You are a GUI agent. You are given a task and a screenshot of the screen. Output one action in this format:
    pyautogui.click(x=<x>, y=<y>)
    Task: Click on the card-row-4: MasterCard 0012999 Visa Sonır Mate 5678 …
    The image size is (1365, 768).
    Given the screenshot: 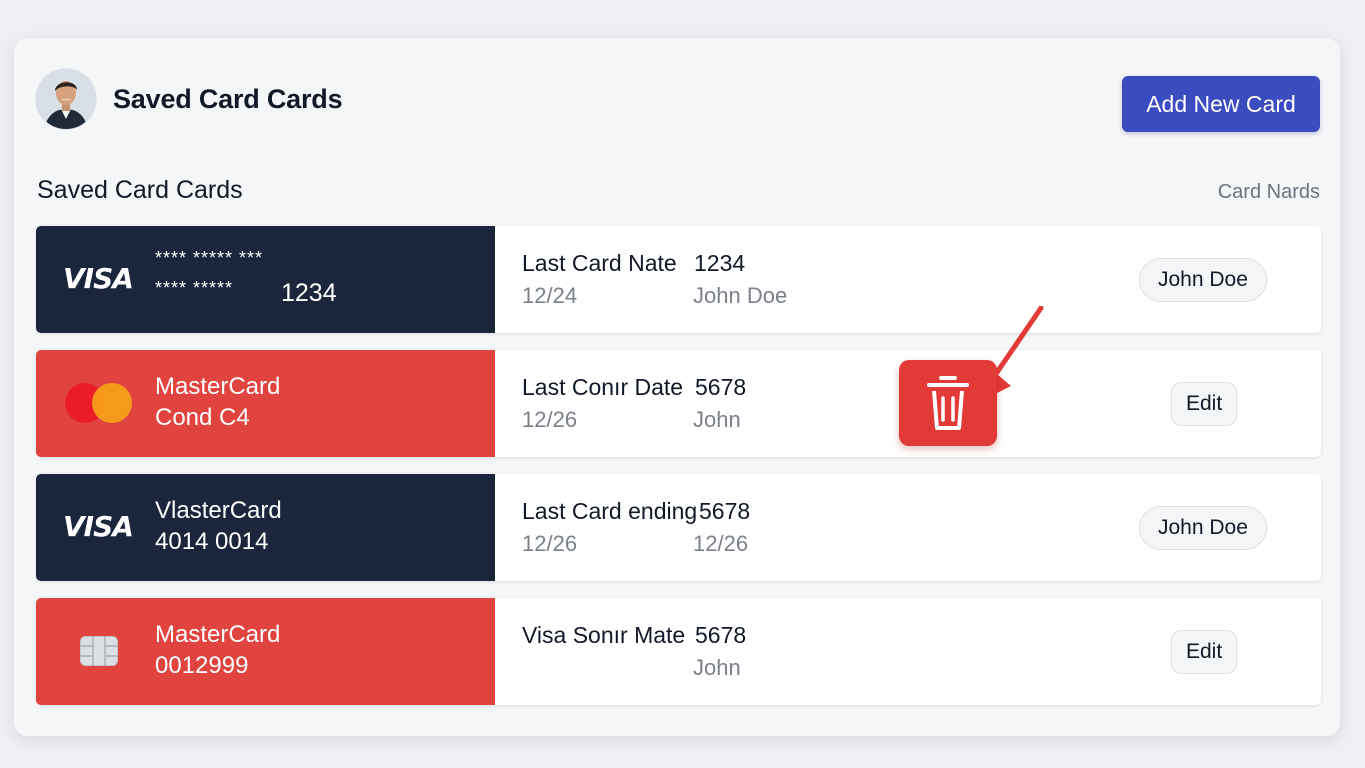 What is the action you would take?
    pyautogui.click(x=678, y=651)
    